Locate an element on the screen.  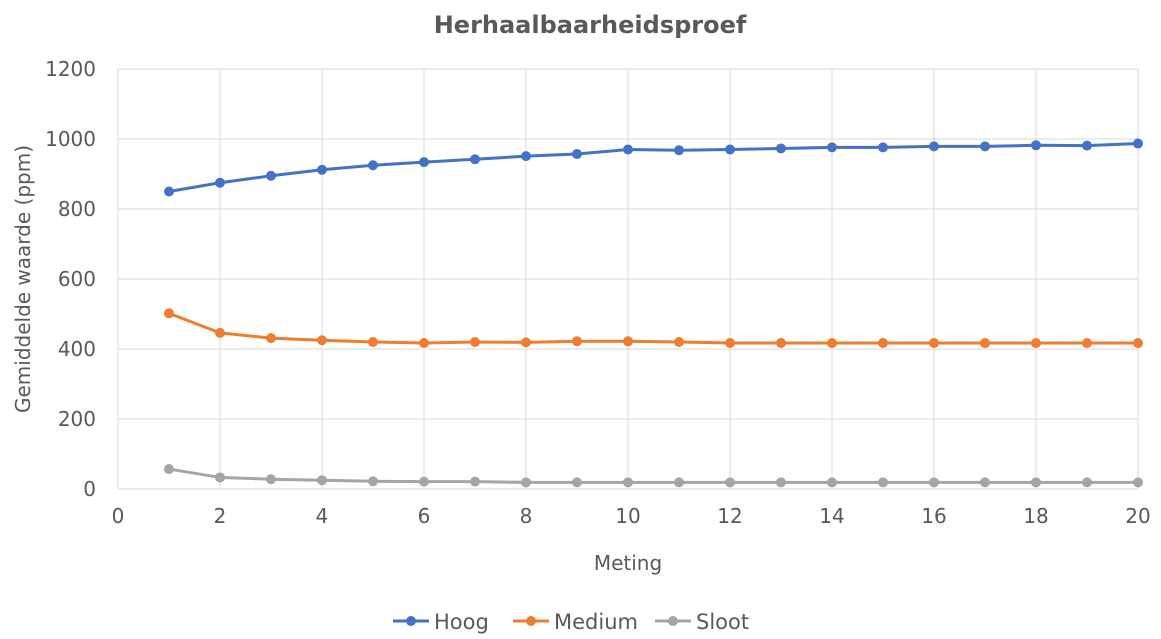
legend: Hoog Medium Sloot is located at coordinates (571, 622).